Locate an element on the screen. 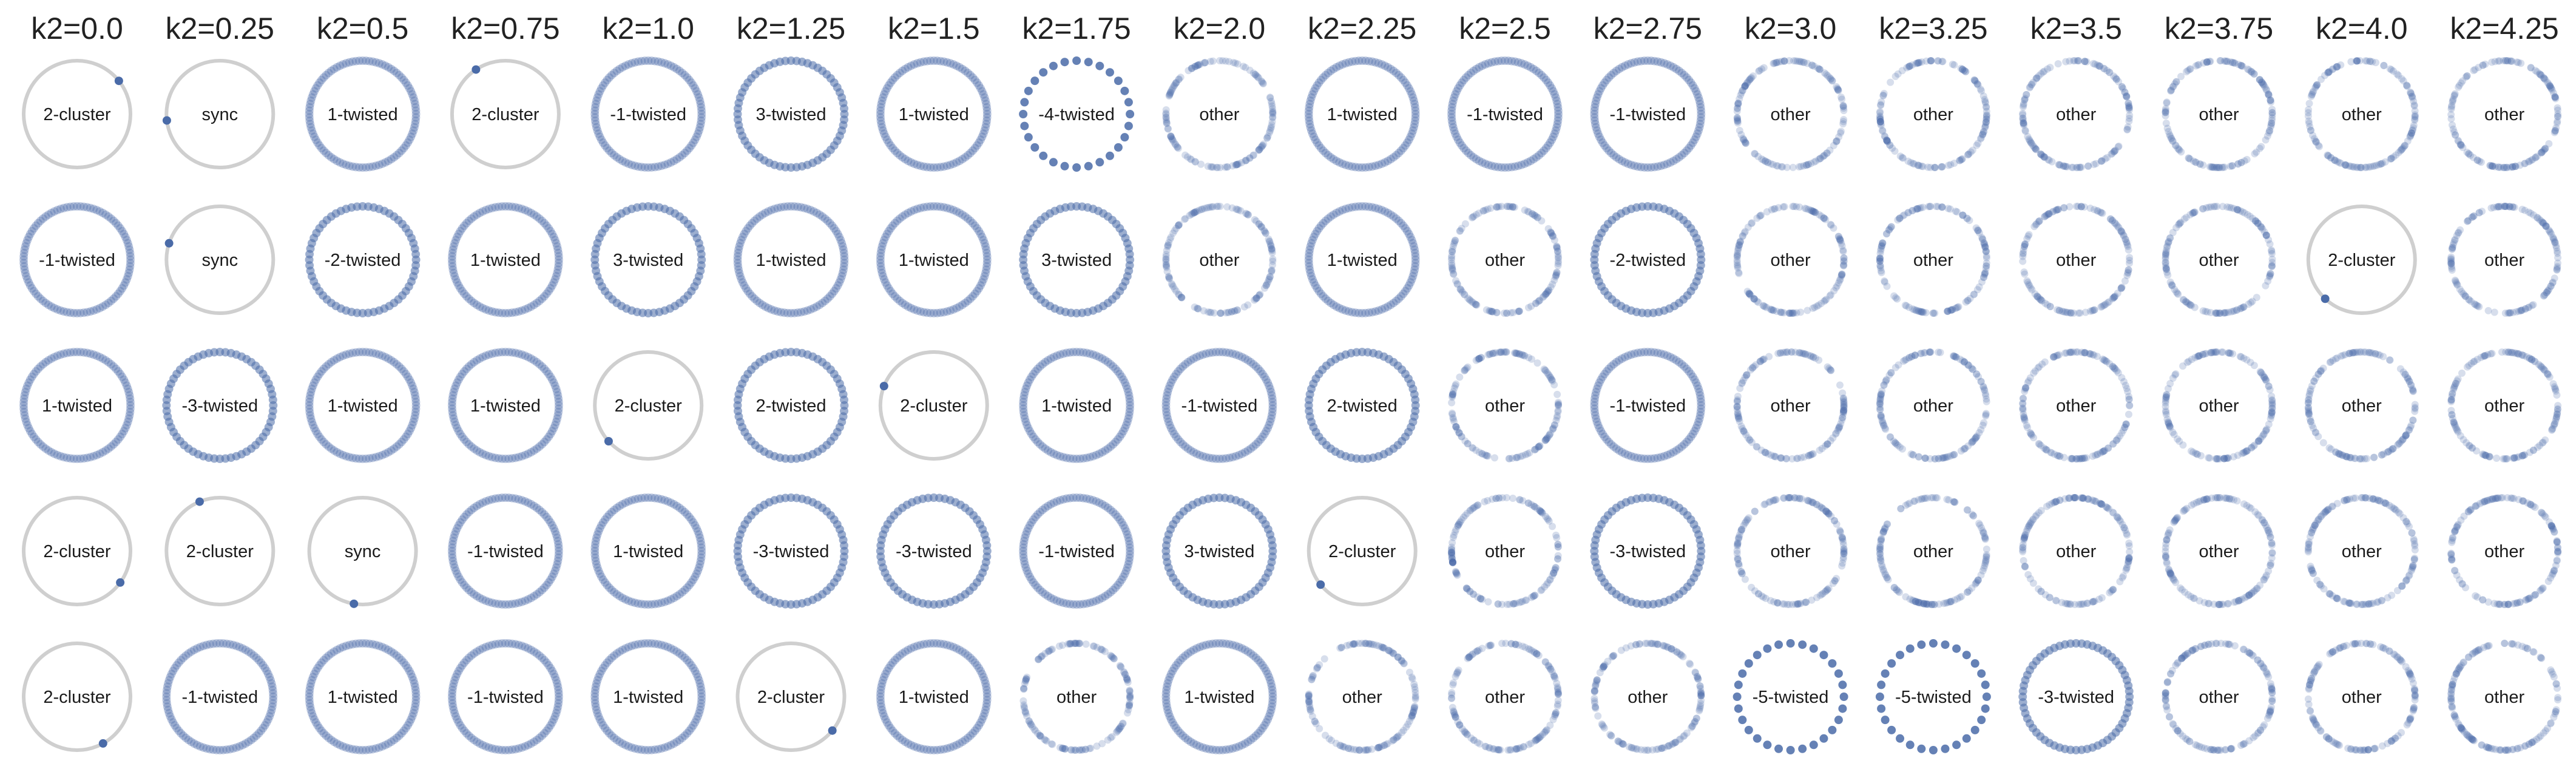 This screenshot has height=772, width=2576. state-label: sync is located at coordinates (219, 260).